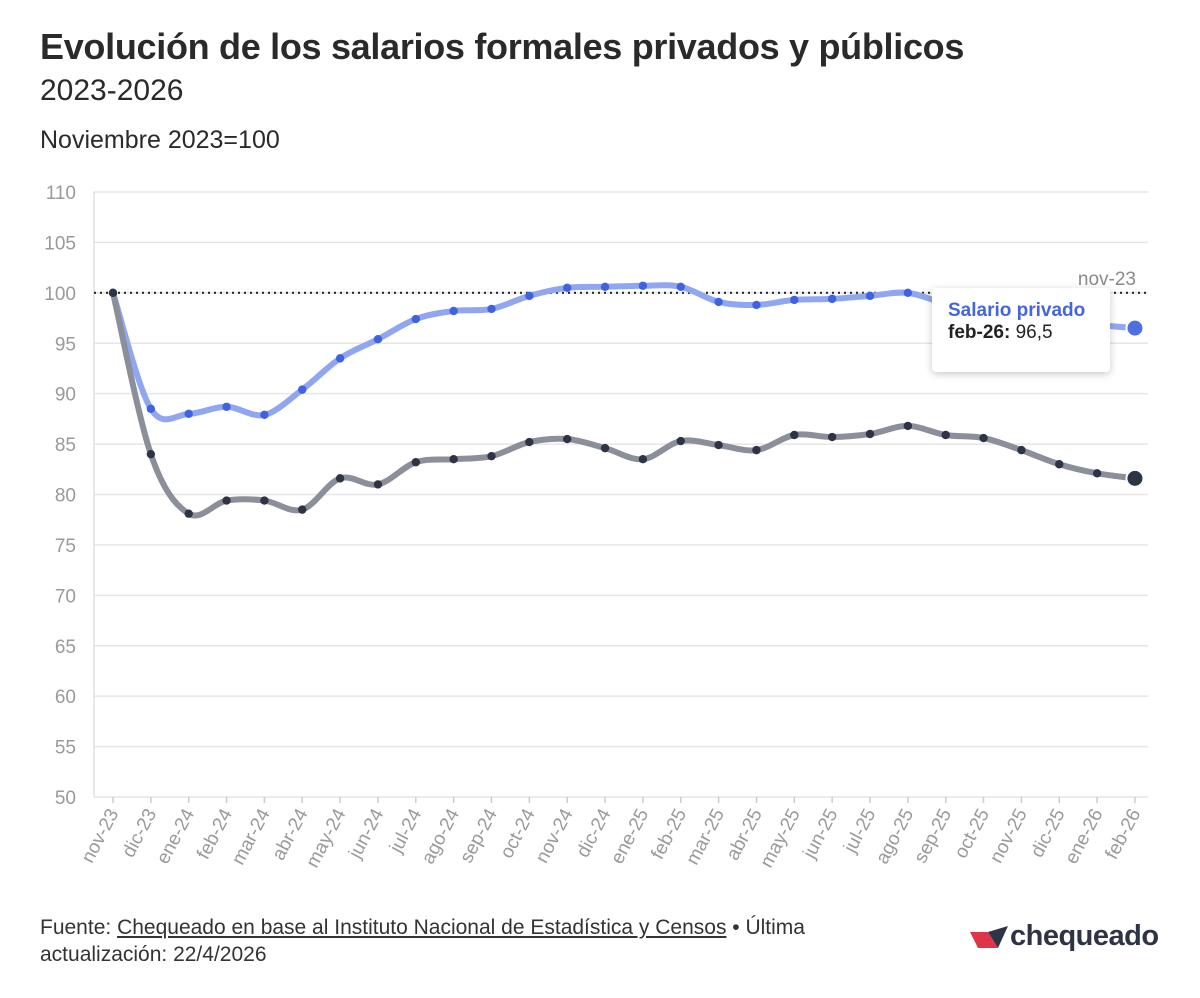  Describe the element at coordinates (621, 281) in the screenshot. I see `reference-line: nov-23` at that location.